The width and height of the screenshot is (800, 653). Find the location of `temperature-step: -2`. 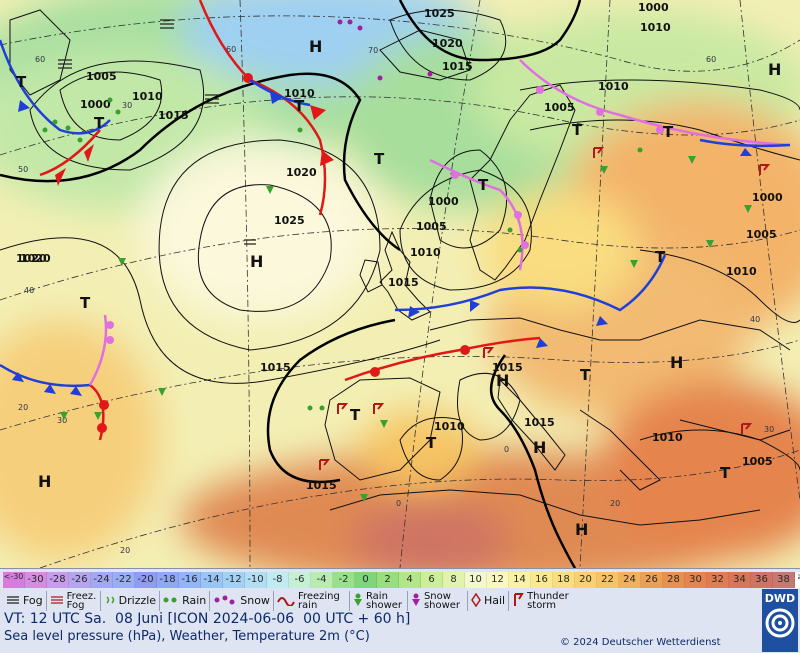

temperature-step: -2 is located at coordinates (344, 580).